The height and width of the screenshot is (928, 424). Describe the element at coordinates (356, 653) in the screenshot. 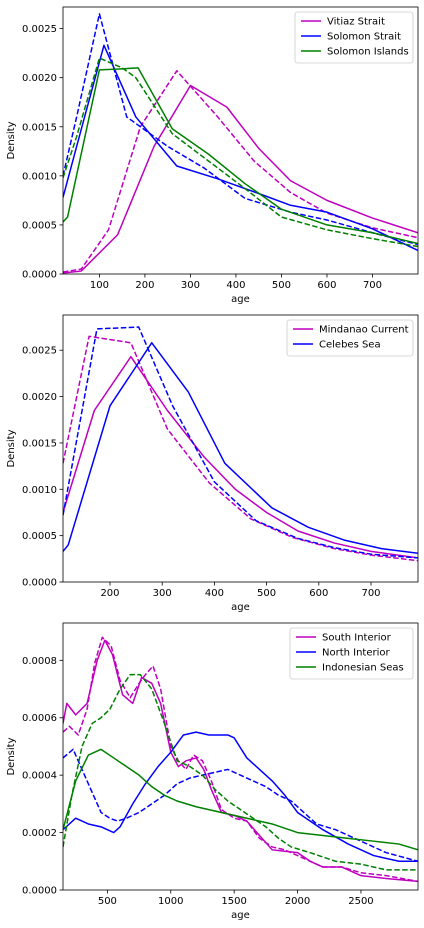

I see `legend-label: North Interior` at that location.